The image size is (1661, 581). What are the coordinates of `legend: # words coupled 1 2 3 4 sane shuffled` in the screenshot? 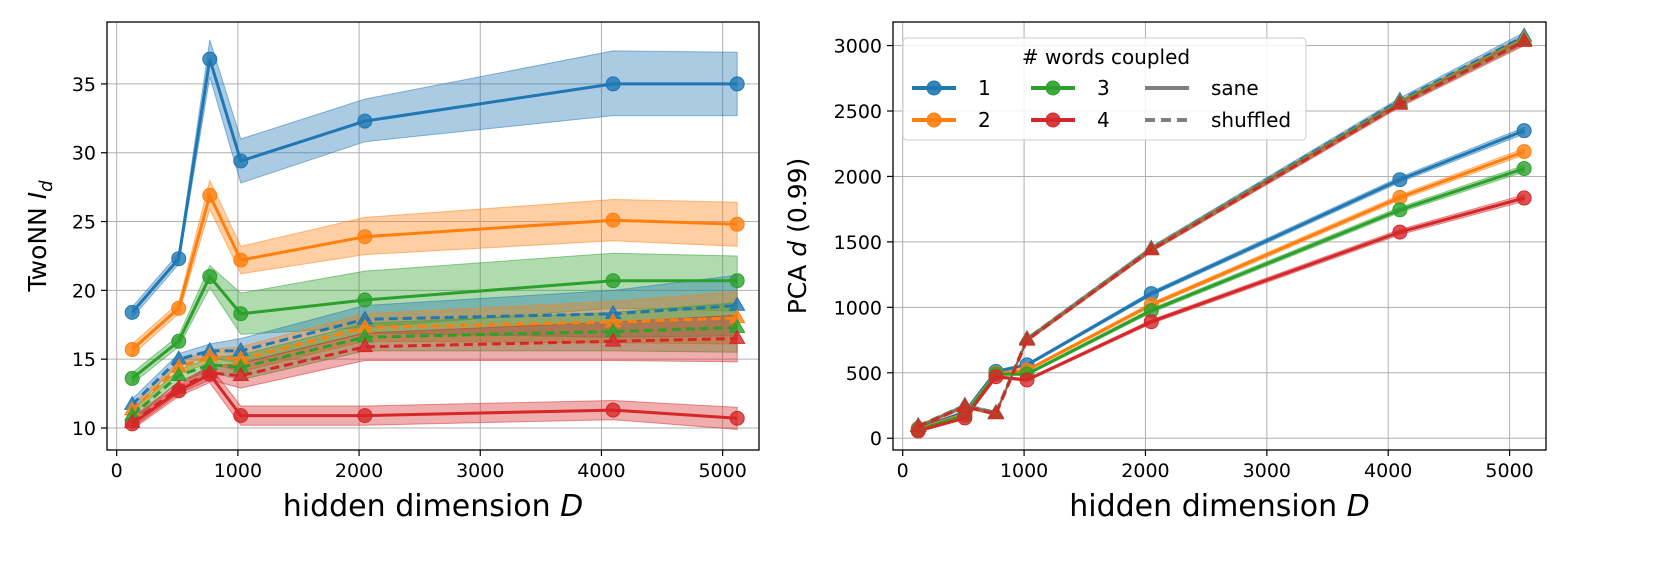 It's located at (1104, 89).